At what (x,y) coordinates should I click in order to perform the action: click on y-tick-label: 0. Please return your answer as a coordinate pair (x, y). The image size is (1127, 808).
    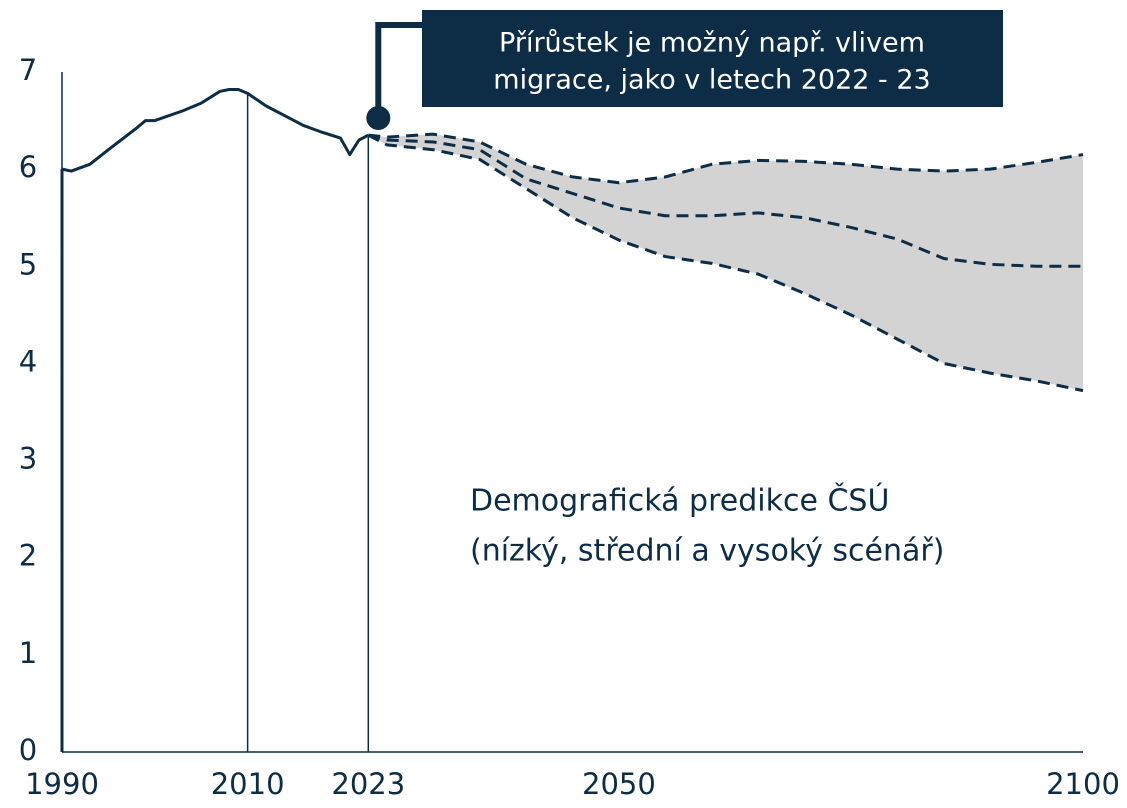
    Looking at the image, I should click on (28, 750).